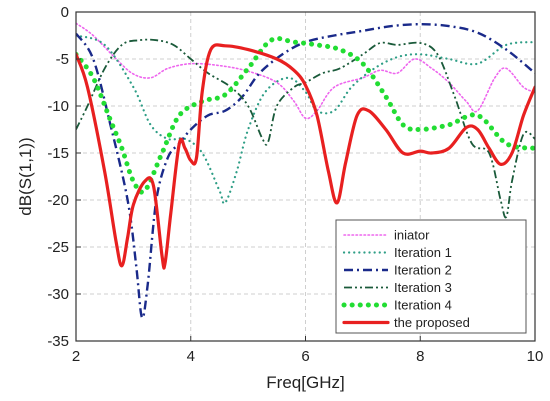 This screenshot has width=550, height=401. What do you see at coordinates (412, 235) in the screenshot?
I see `legend-label-1: iniator` at bounding box center [412, 235].